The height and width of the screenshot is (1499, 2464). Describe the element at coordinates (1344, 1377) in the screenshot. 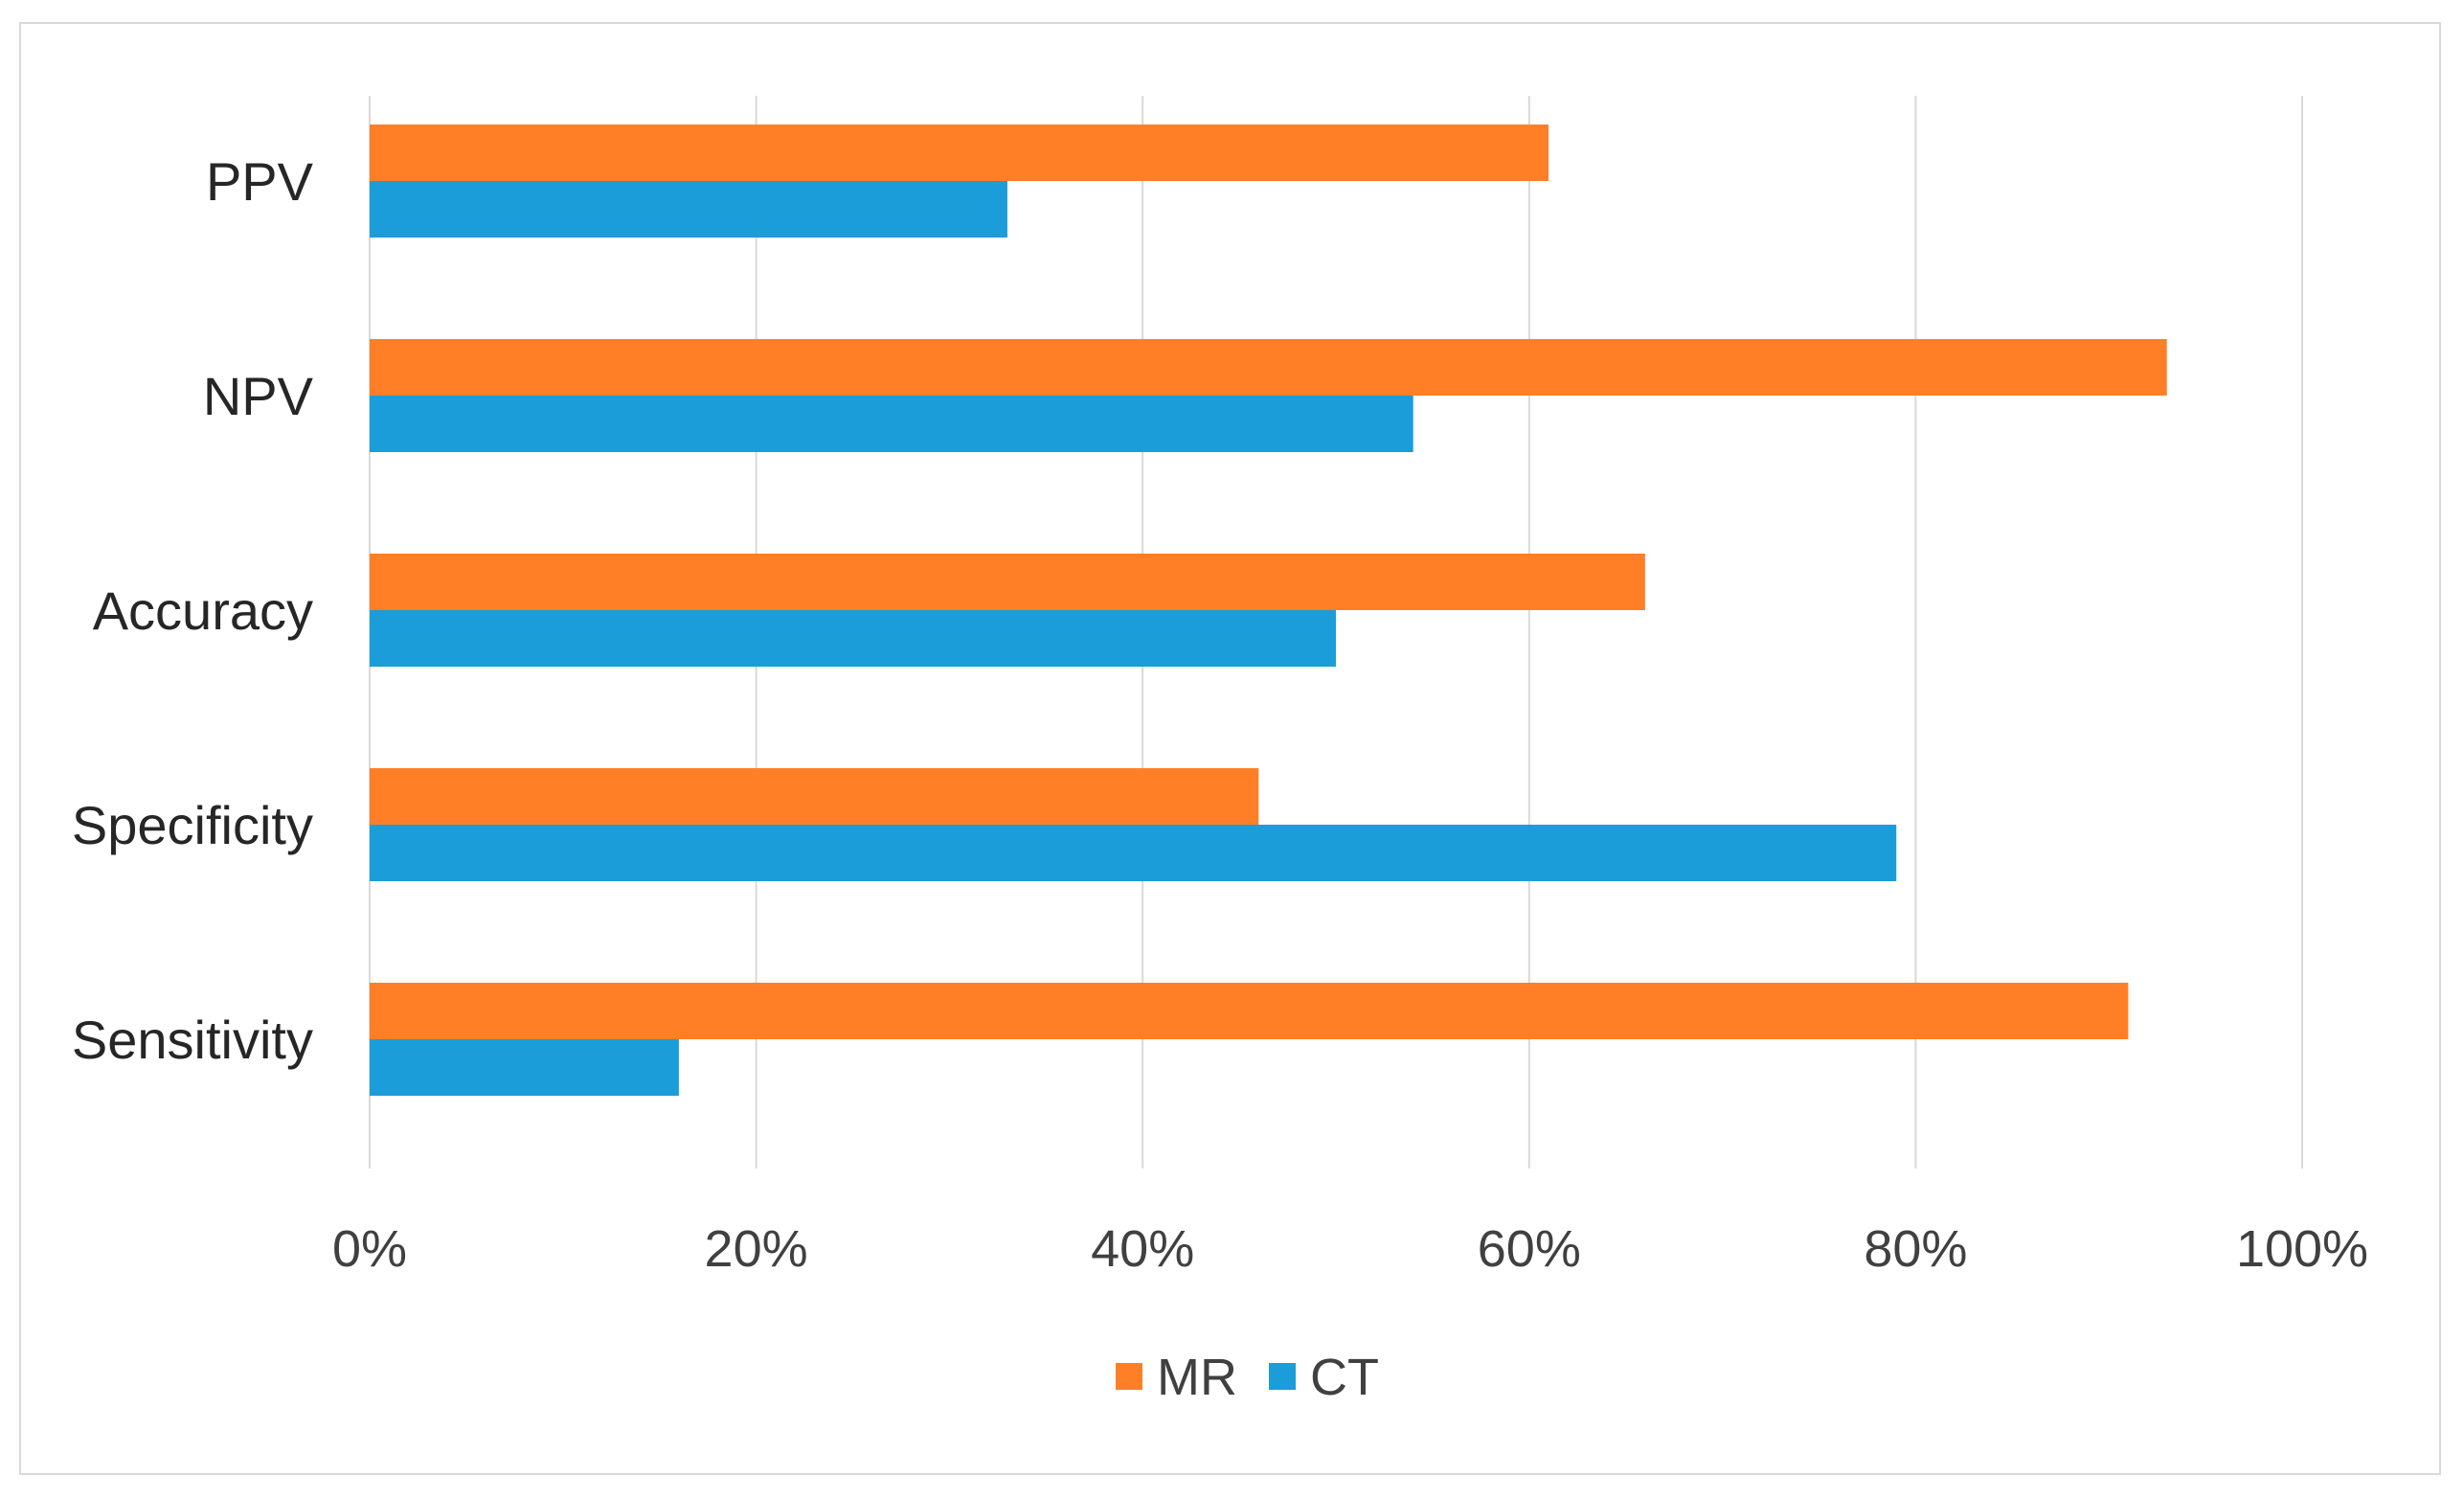

I see `legend-label-ct: CT` at that location.